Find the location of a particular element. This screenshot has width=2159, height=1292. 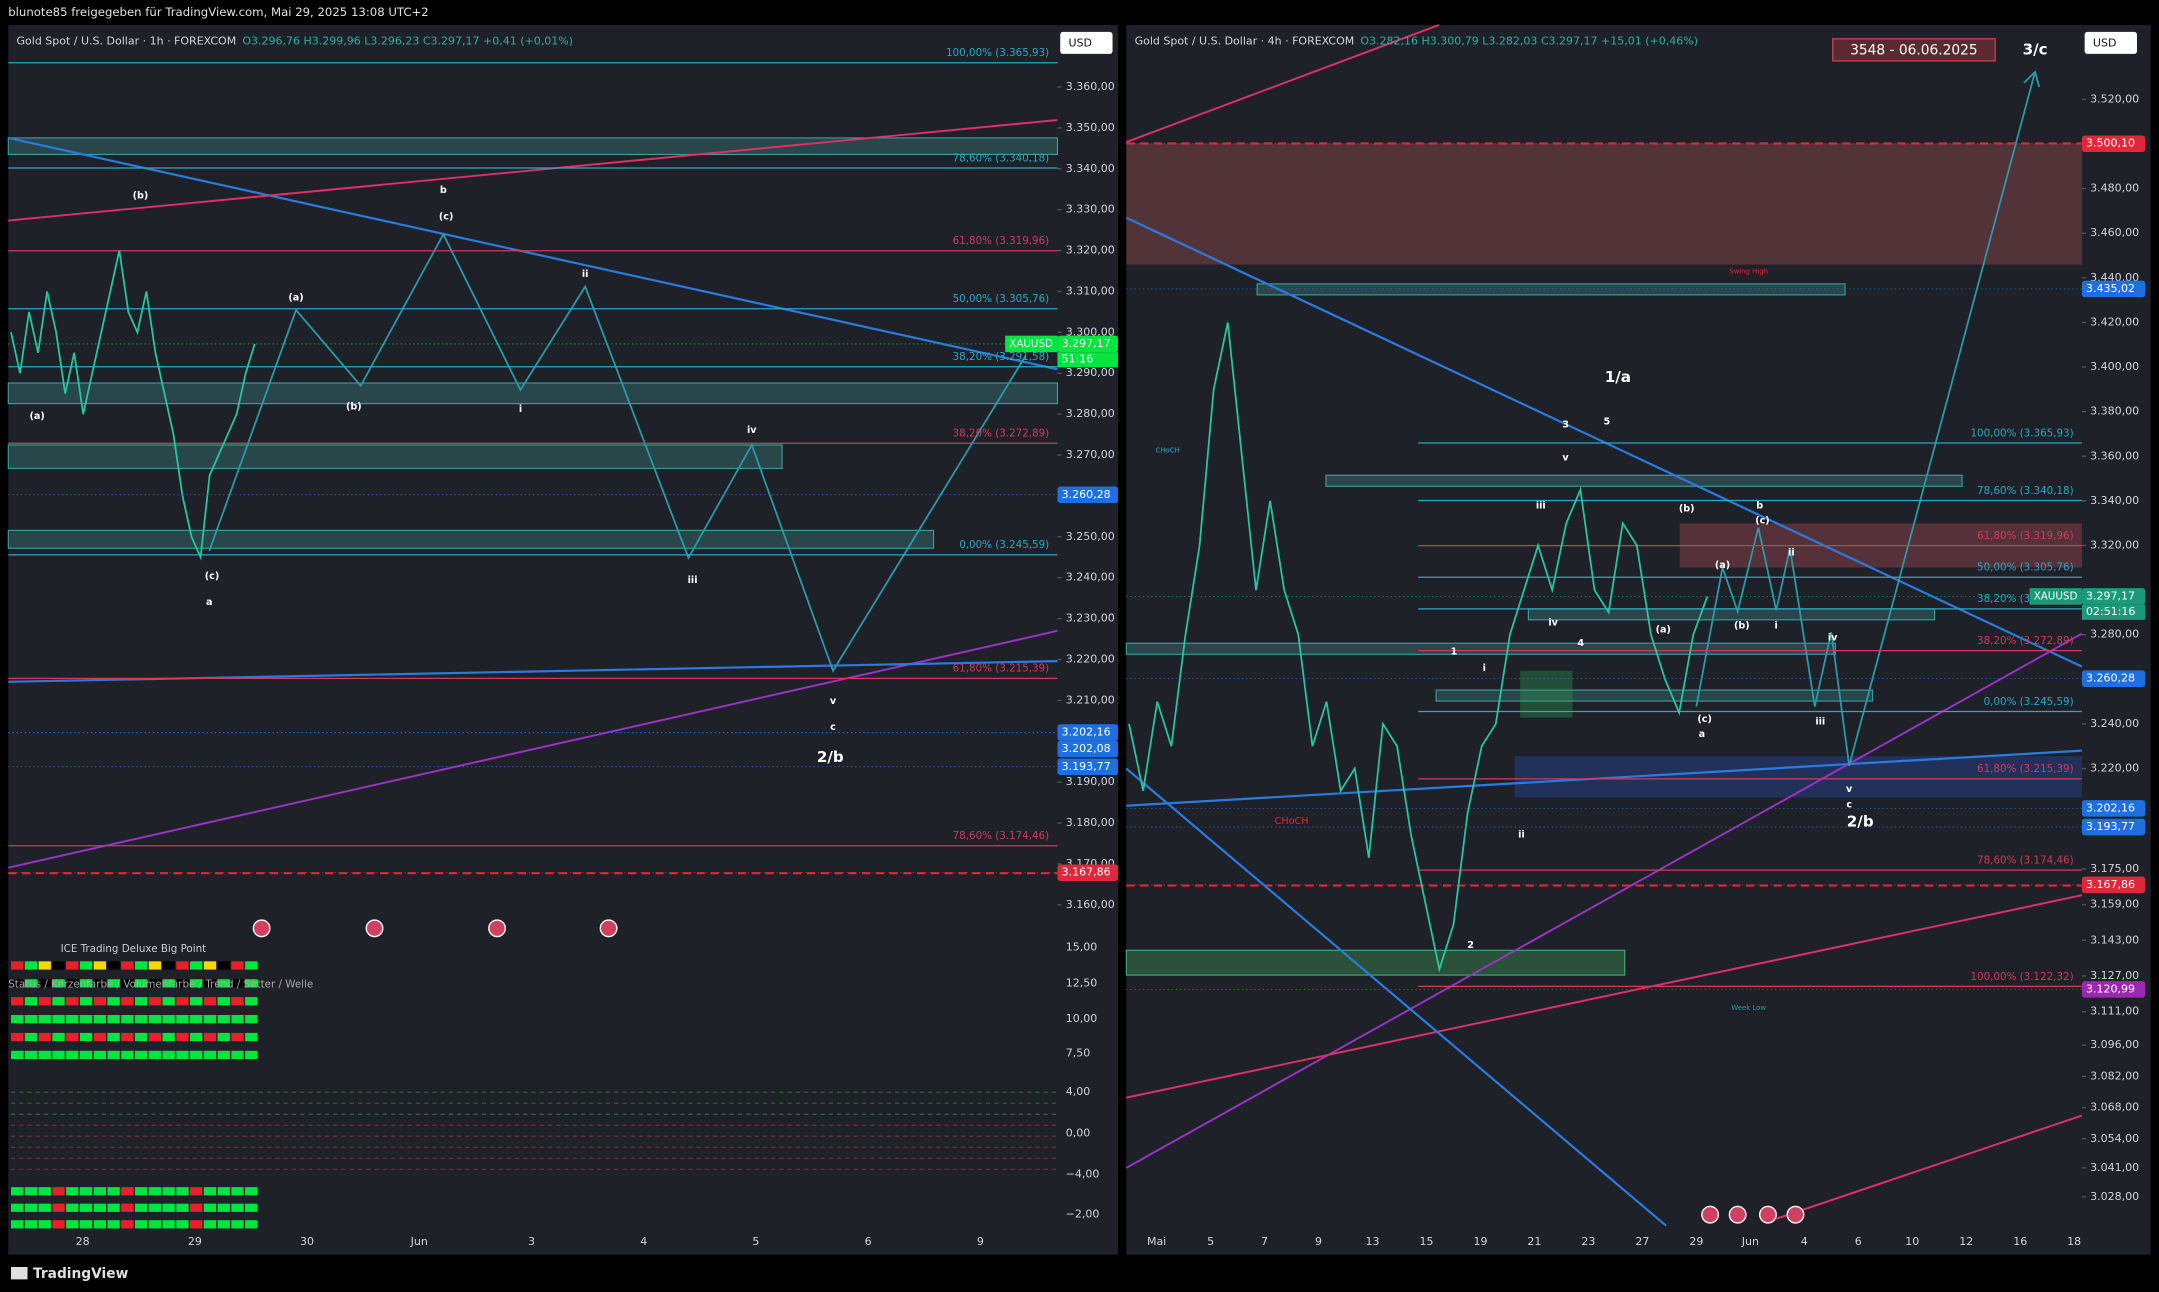

wave-label: (c) is located at coordinates (1762, 521).